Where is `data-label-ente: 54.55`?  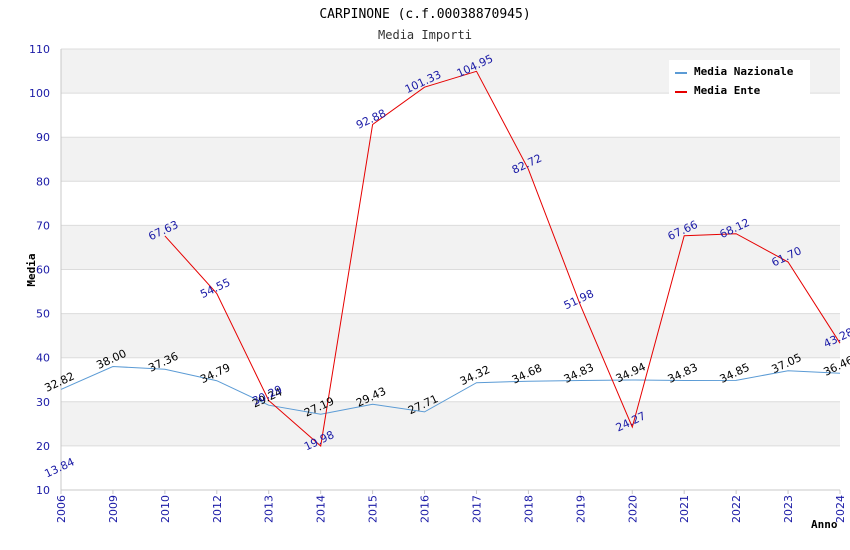 data-label-ente: 54.55 is located at coordinates (215, 288).